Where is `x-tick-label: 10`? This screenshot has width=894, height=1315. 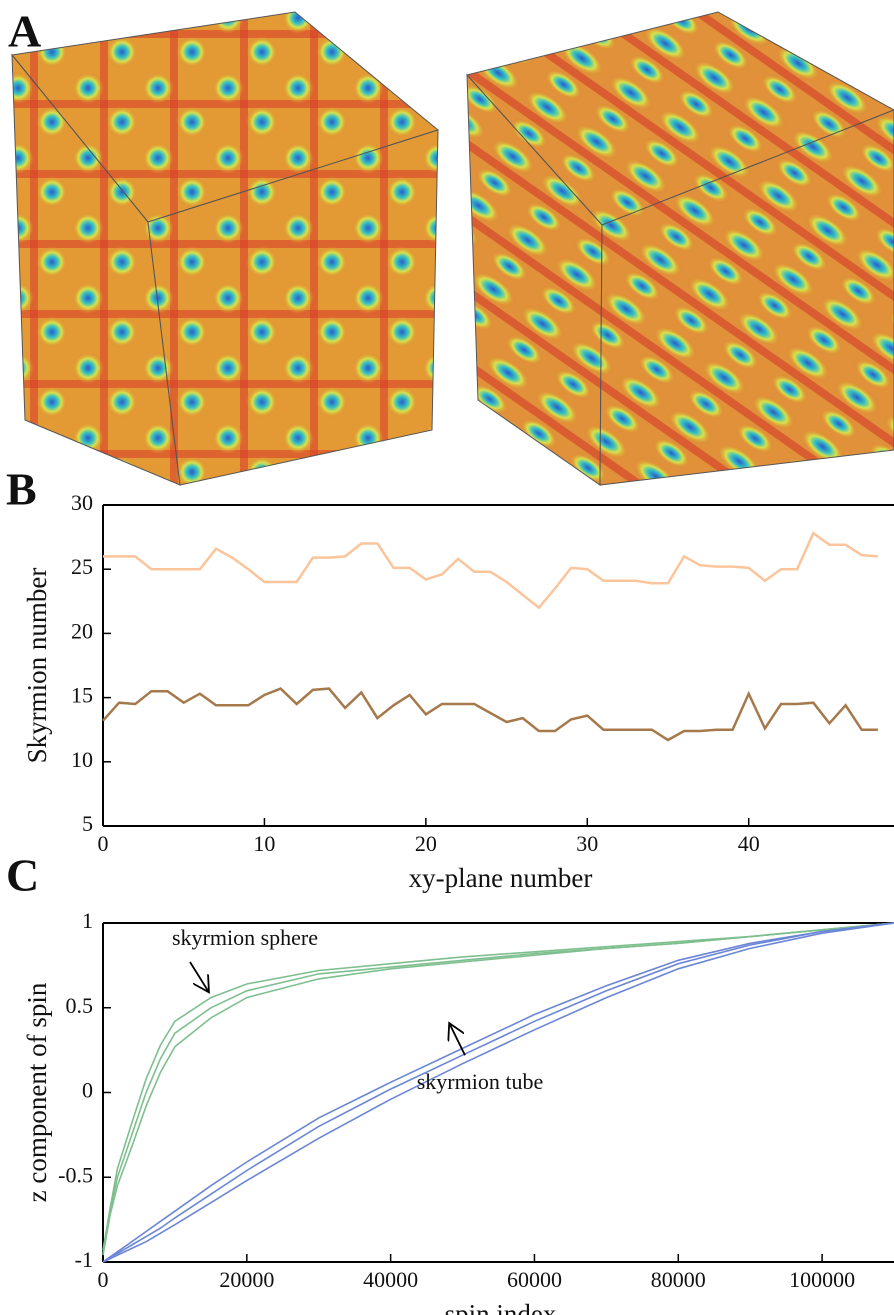 x-tick-label: 10 is located at coordinates (264, 843).